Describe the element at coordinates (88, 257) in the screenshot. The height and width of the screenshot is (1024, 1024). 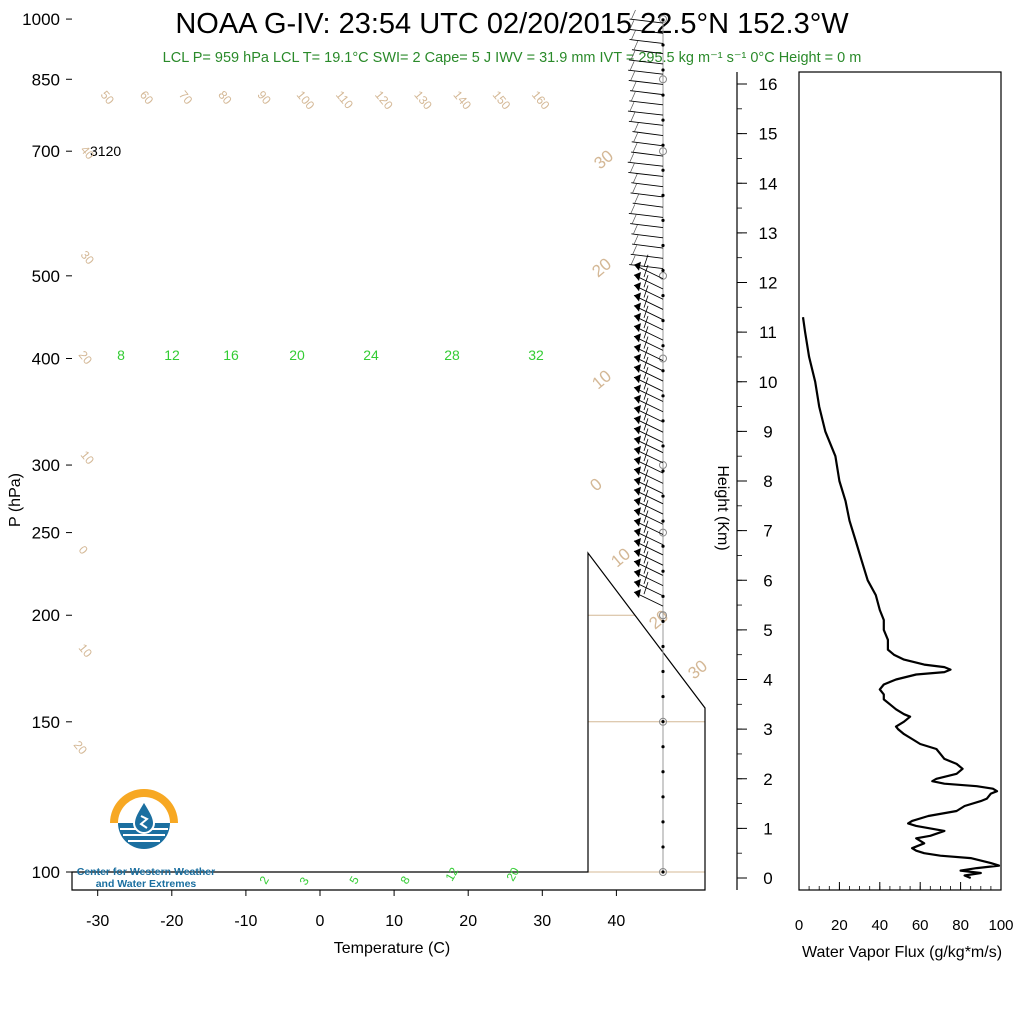
I see `isotherm-label-left: 30` at that location.